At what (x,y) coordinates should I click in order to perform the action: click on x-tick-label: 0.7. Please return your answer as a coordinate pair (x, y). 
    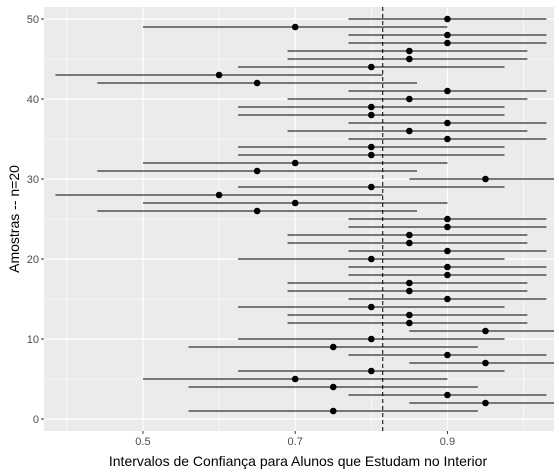
    Looking at the image, I should click on (295, 442).